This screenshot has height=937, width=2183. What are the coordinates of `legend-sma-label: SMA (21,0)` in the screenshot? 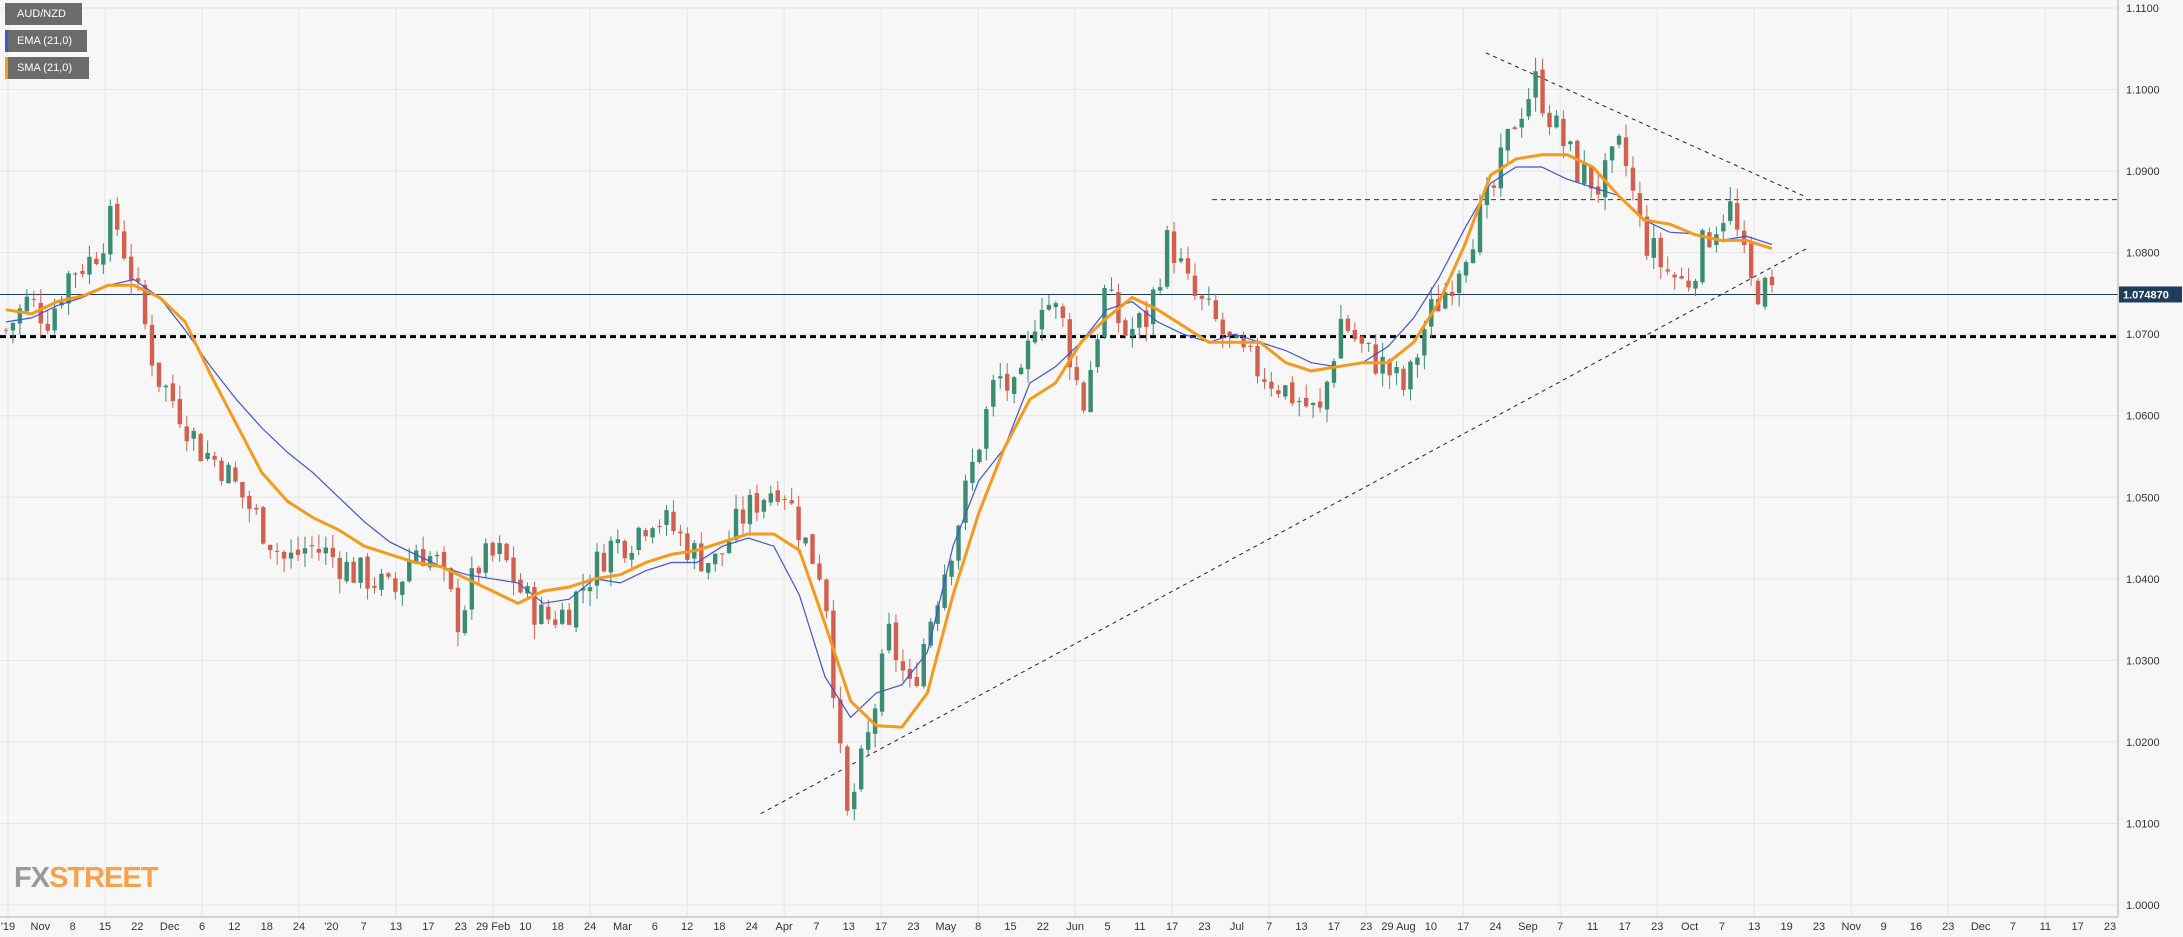 It's located at (45, 68).